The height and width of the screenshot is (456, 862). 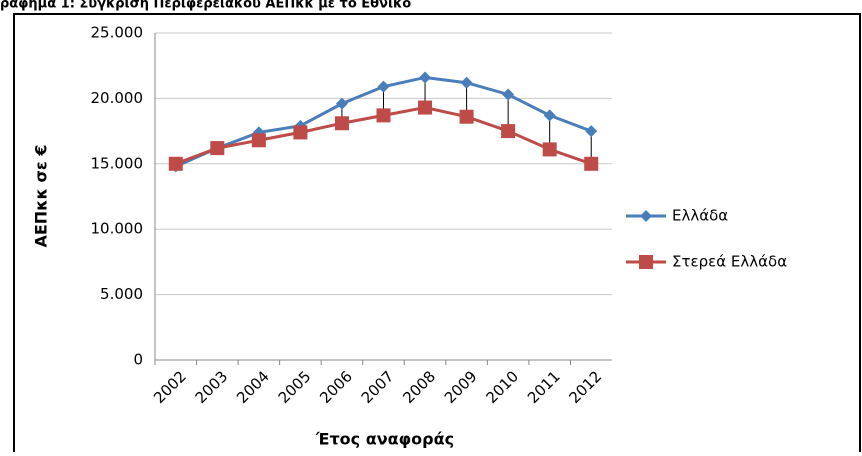 I want to click on x-tick-label: 2005, so click(x=295, y=387).